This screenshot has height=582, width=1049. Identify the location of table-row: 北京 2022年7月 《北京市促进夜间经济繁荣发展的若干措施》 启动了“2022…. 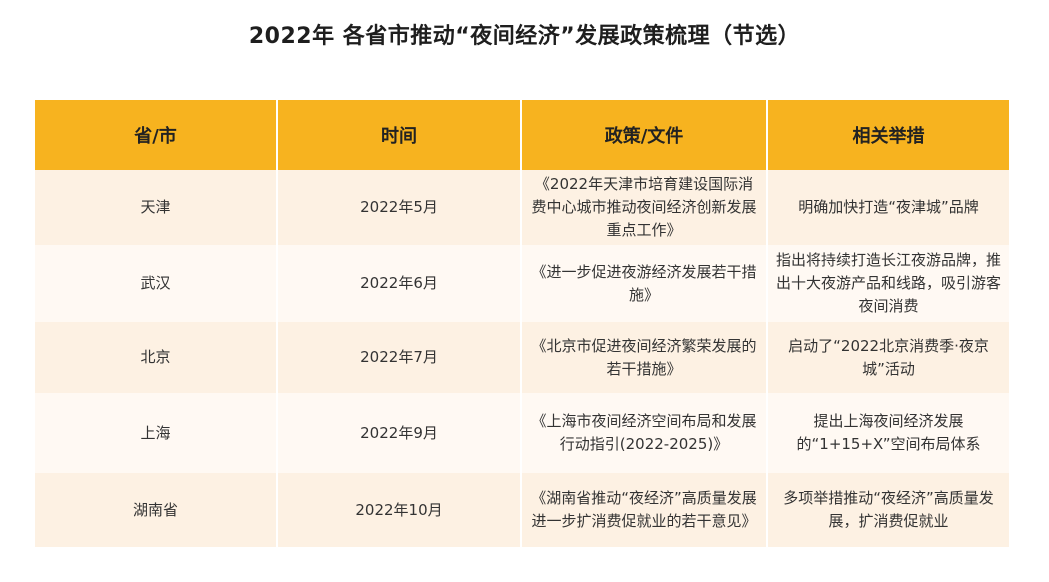
(522, 357).